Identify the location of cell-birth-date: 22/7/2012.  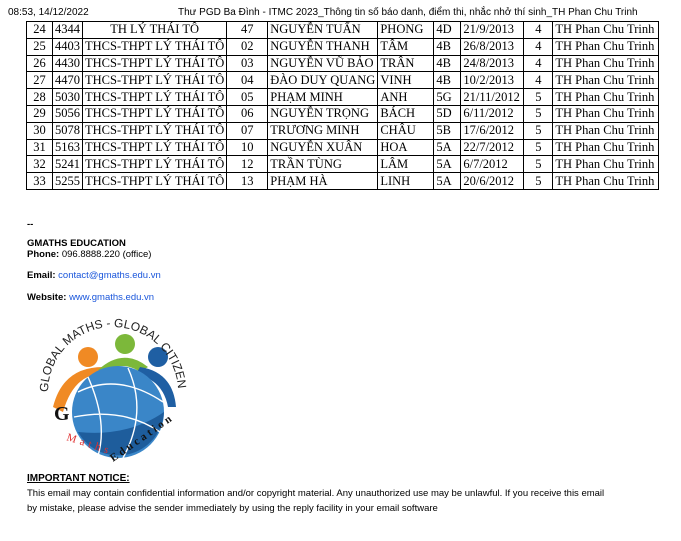
(492, 147).